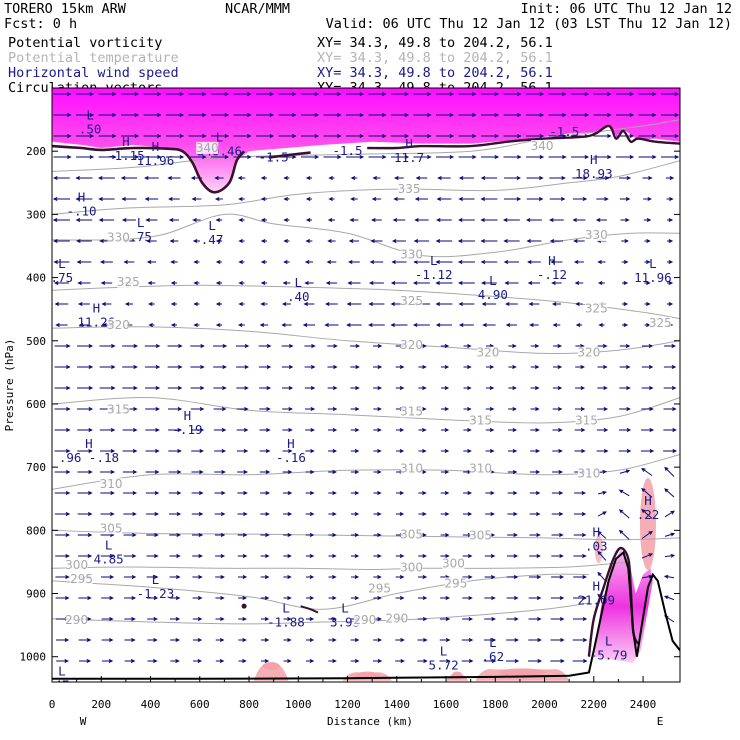 The width and height of the screenshot is (740, 740). I want to click on pv-extremum-value: 4.85, so click(109, 558).